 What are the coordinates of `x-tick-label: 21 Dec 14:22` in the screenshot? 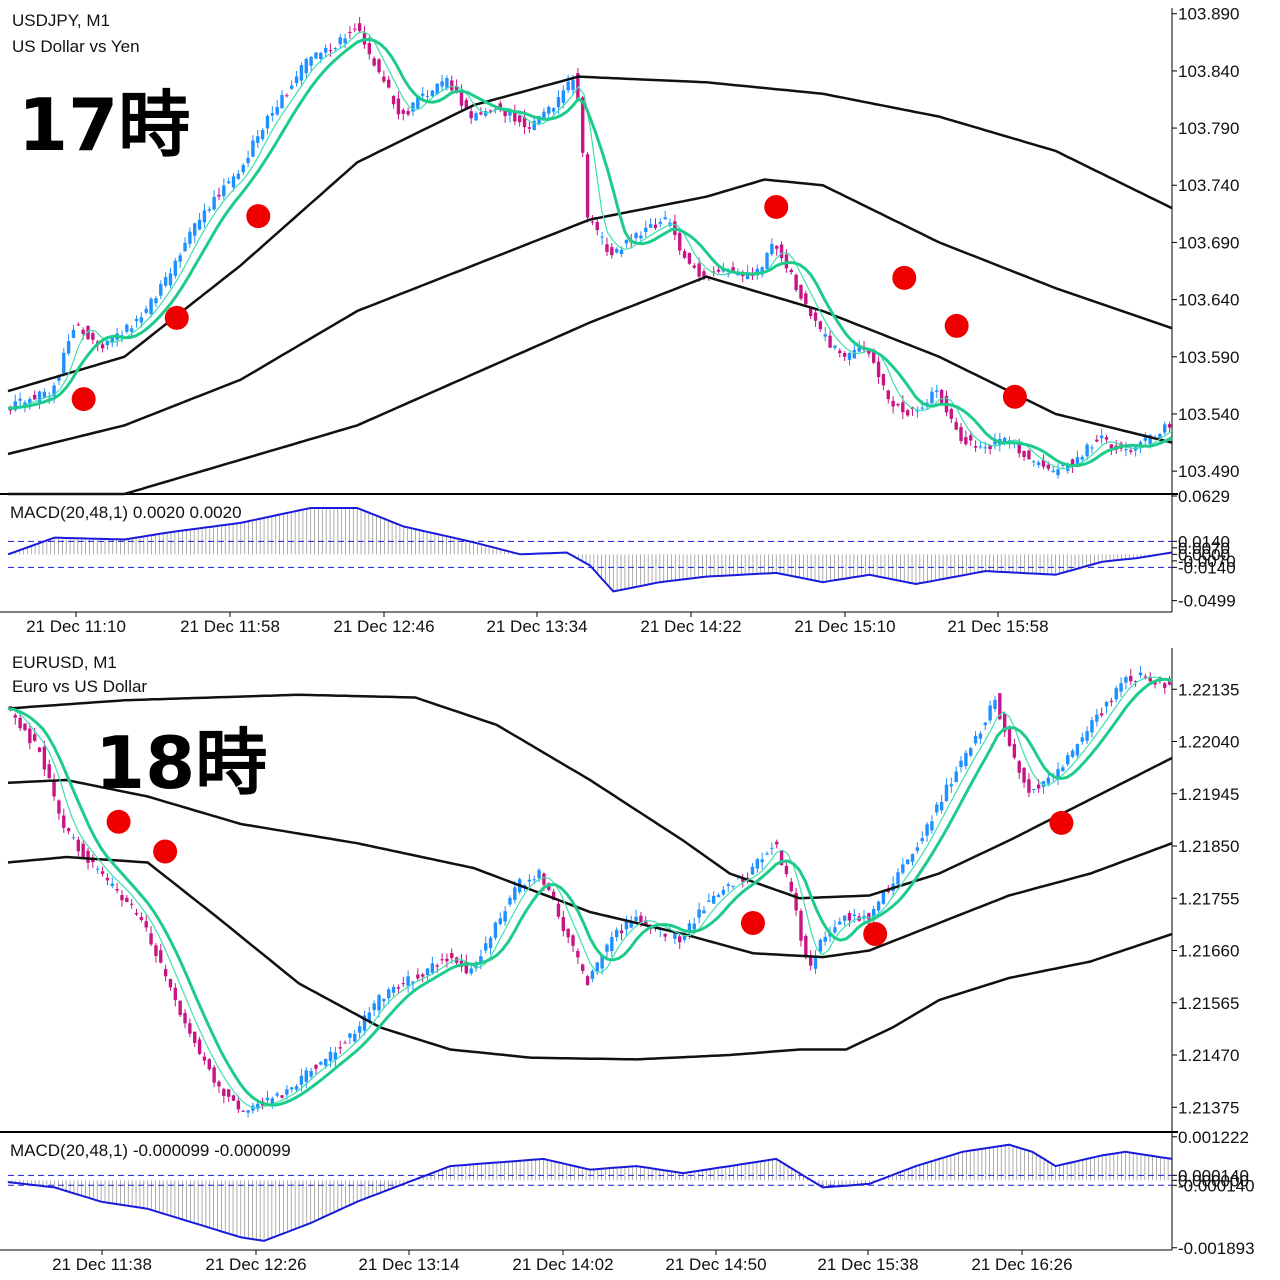 It's located at (690, 626).